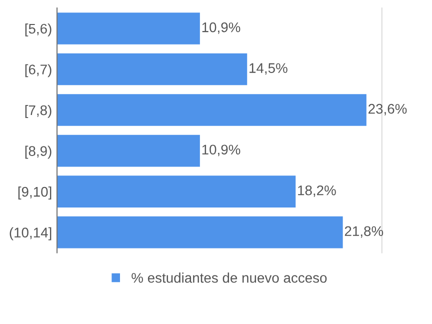 This screenshot has width=432, height=324. I want to click on data-label: 14,5%, so click(269, 69).